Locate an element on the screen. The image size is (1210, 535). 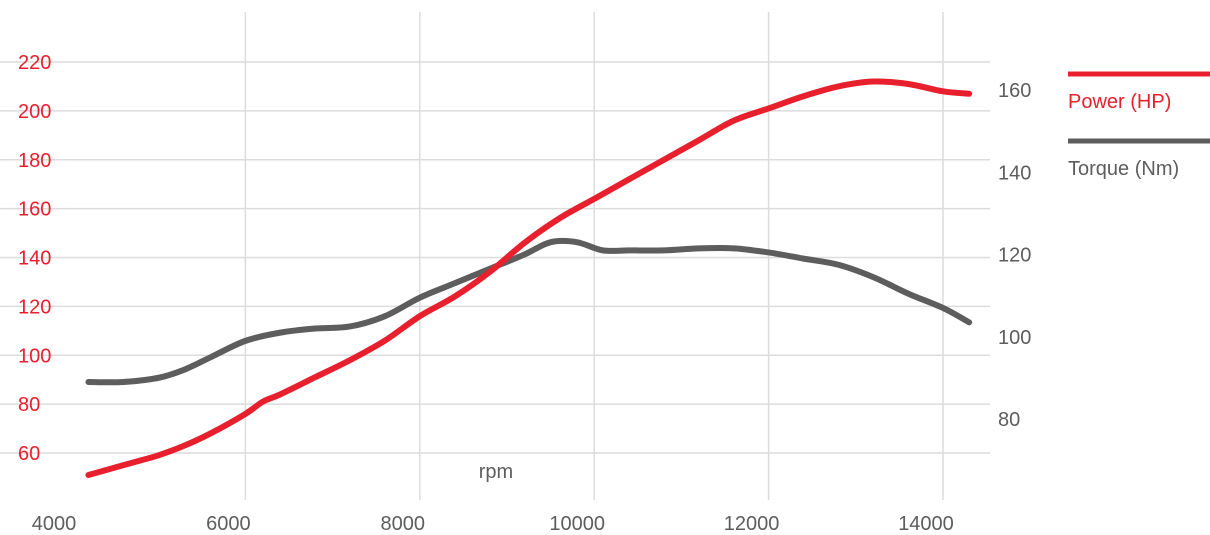
legend-label: Torque (Nm) is located at coordinates (1123, 169).